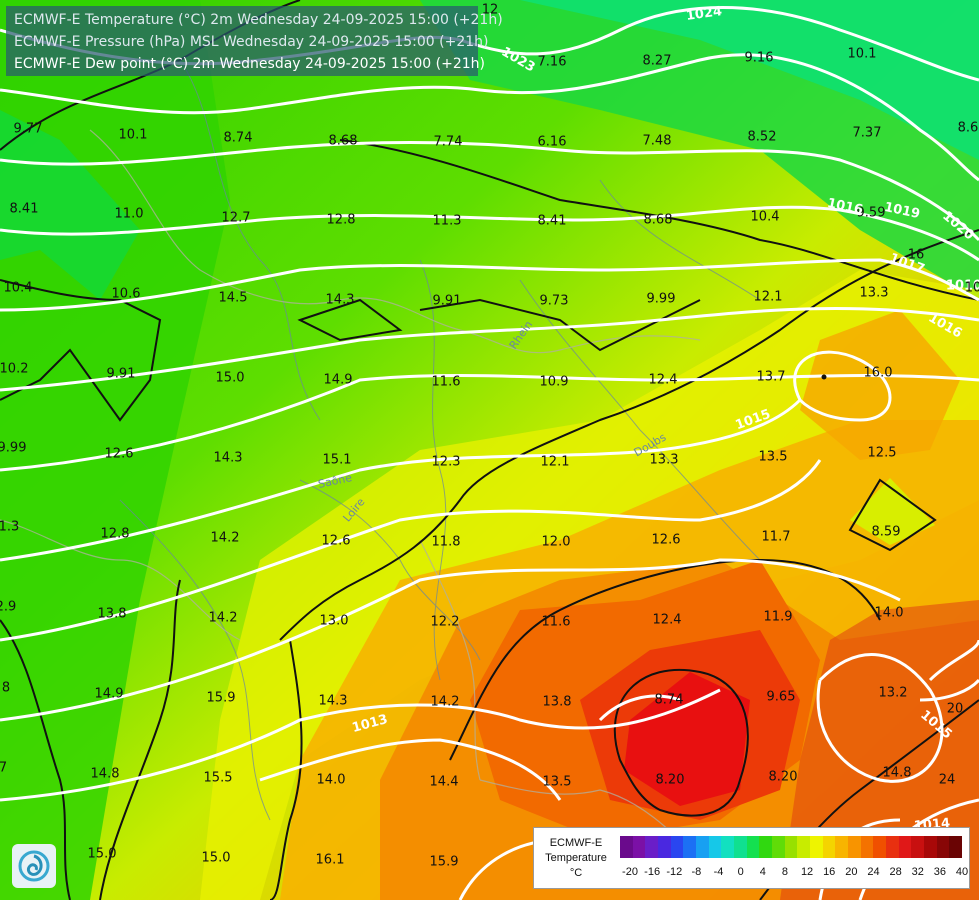  Describe the element at coordinates (444, 862) in the screenshot. I see `value-label: 15.9` at that location.